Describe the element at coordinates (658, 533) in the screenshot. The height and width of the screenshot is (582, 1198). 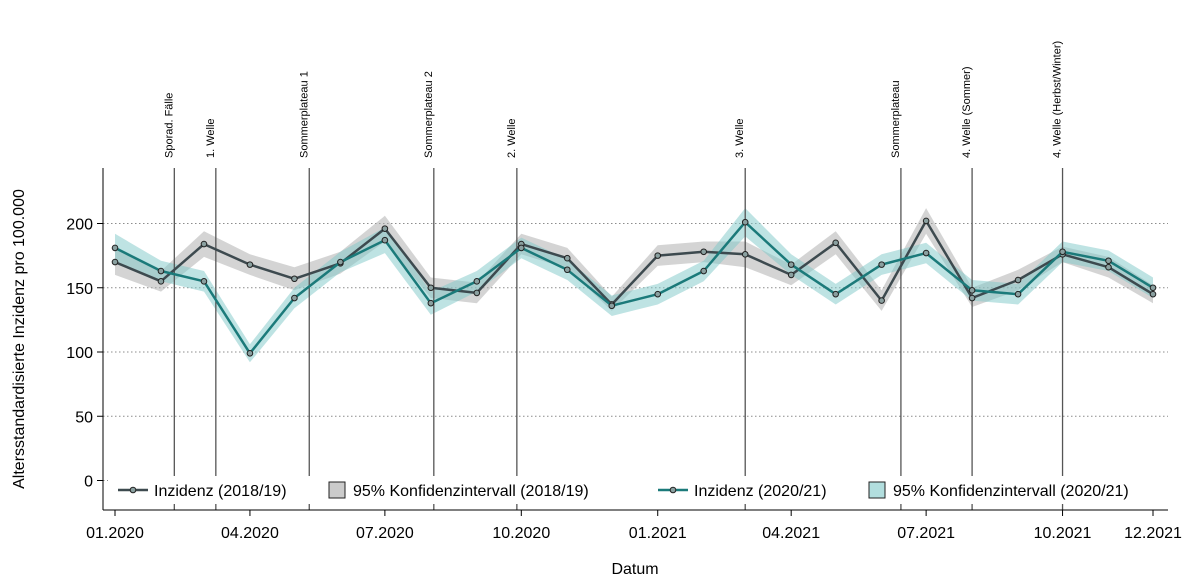
I see `x-tick-label: 01.2021` at that location.